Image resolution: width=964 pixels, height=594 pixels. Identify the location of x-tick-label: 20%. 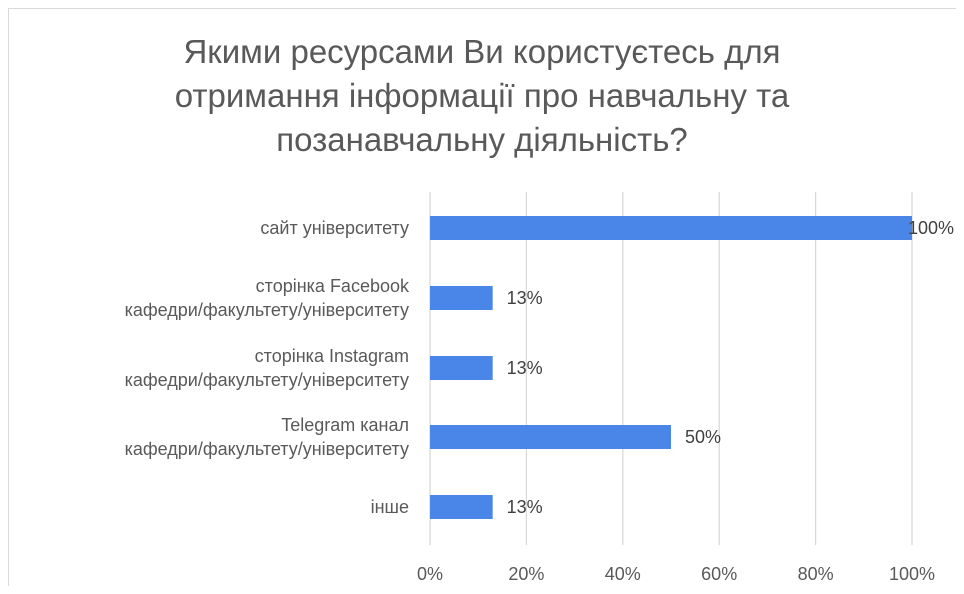
(526, 574).